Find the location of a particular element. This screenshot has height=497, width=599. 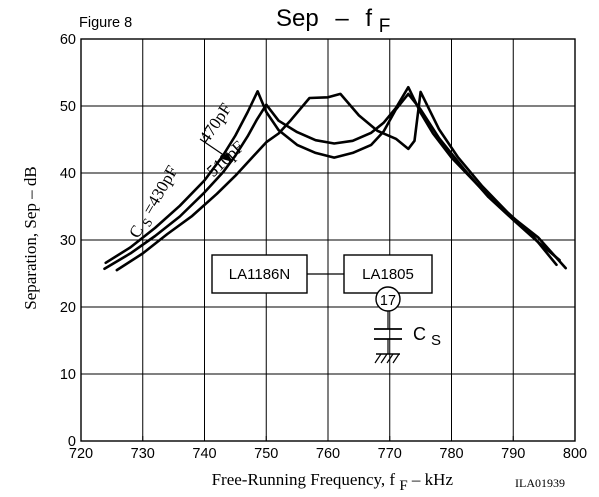

x-tick-label: 780 is located at coordinates (451, 454).